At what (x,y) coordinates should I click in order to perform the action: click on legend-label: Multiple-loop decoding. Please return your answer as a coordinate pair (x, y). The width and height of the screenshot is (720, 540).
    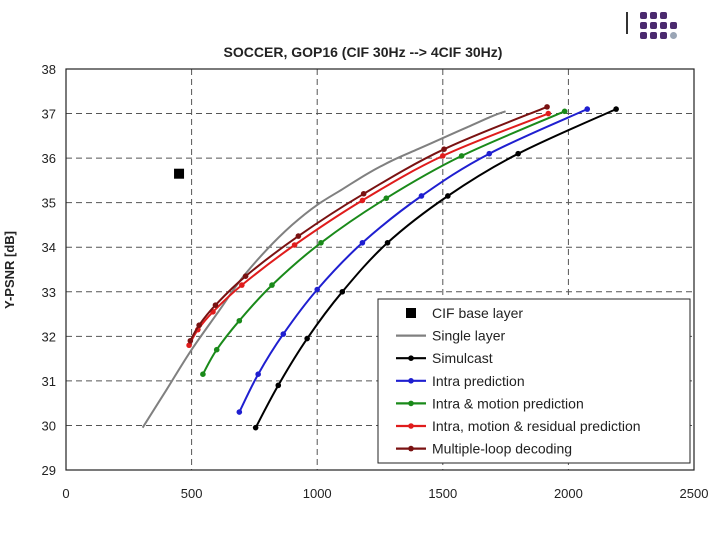
    Looking at the image, I should click on (502, 449).